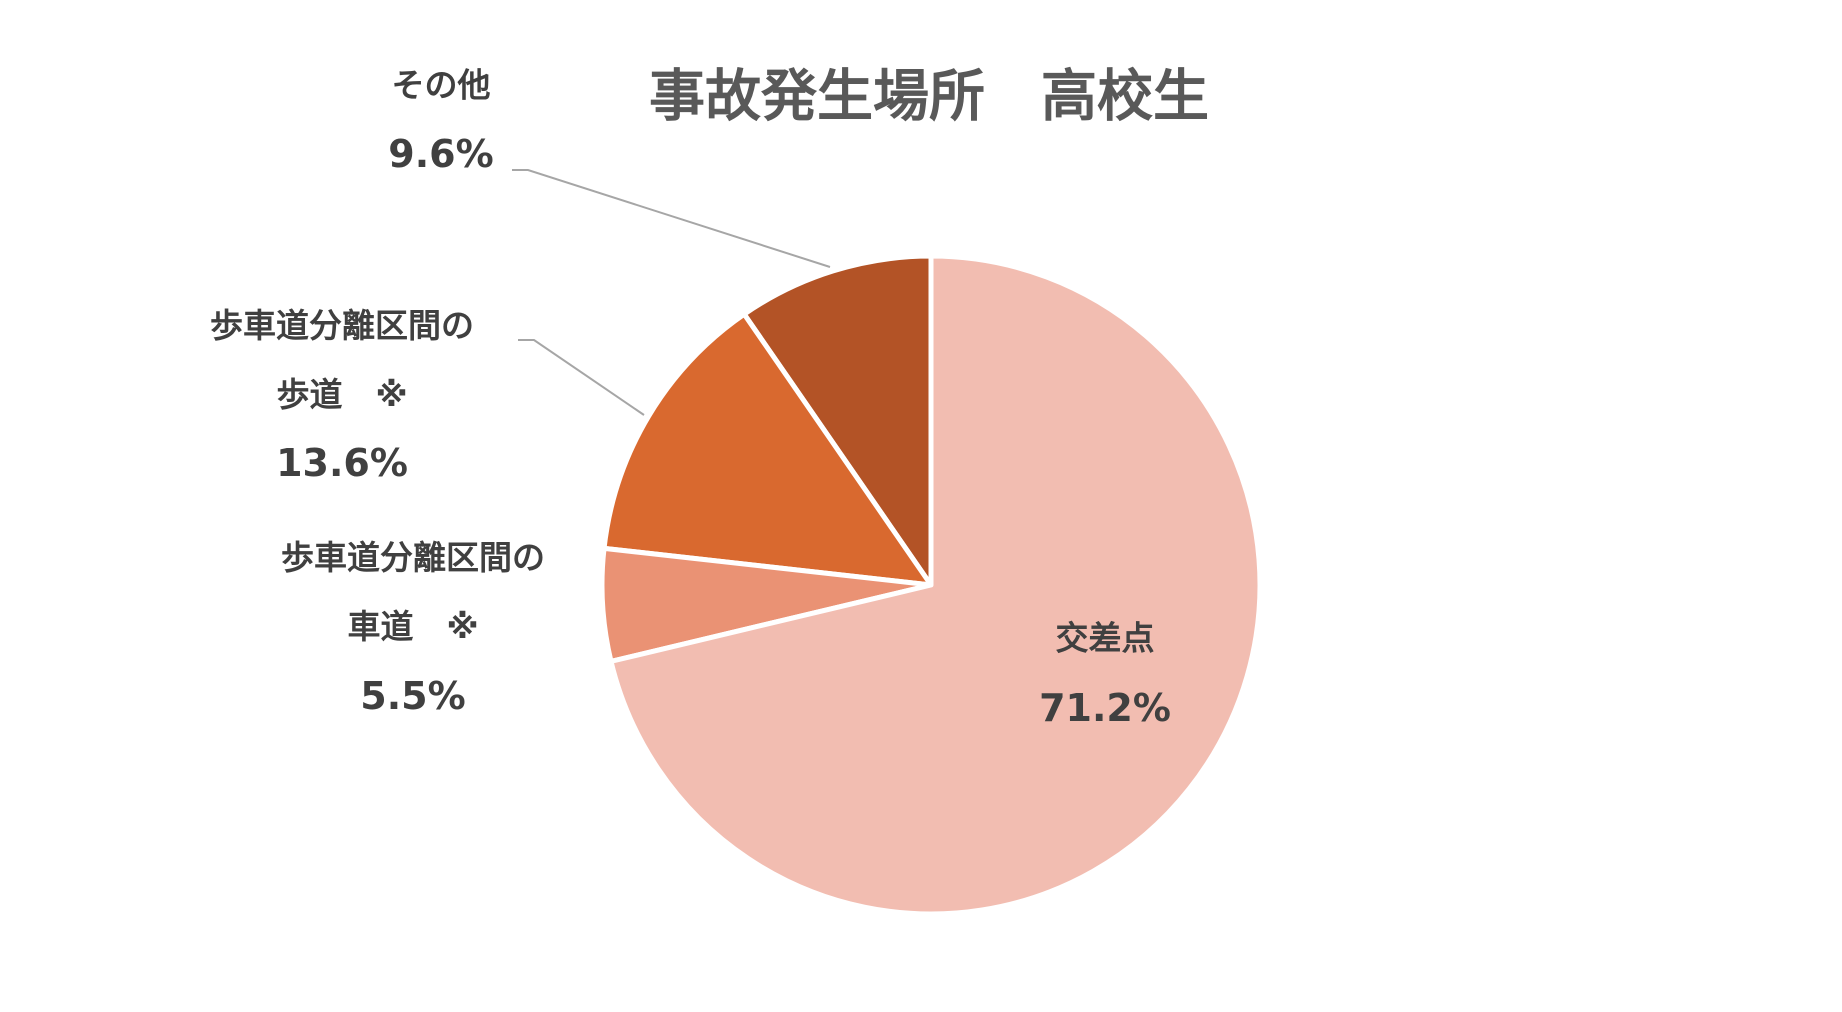  Describe the element at coordinates (342, 463) in the screenshot. I see `value-label: 13.6%` at that location.